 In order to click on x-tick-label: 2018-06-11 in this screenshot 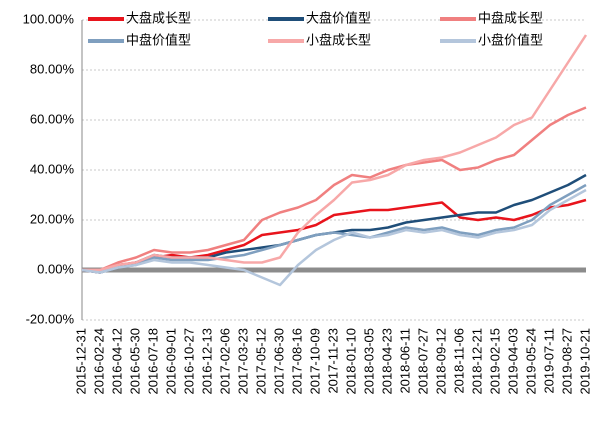, I will do `click(404, 361)`.